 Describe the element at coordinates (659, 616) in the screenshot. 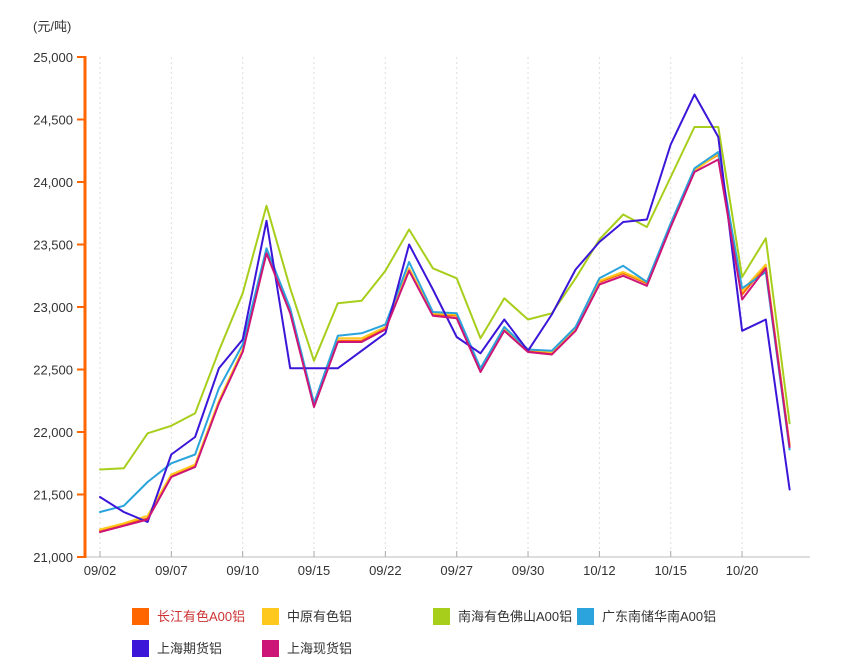

I see `legend-label: 广东南储华南A00铝` at that location.